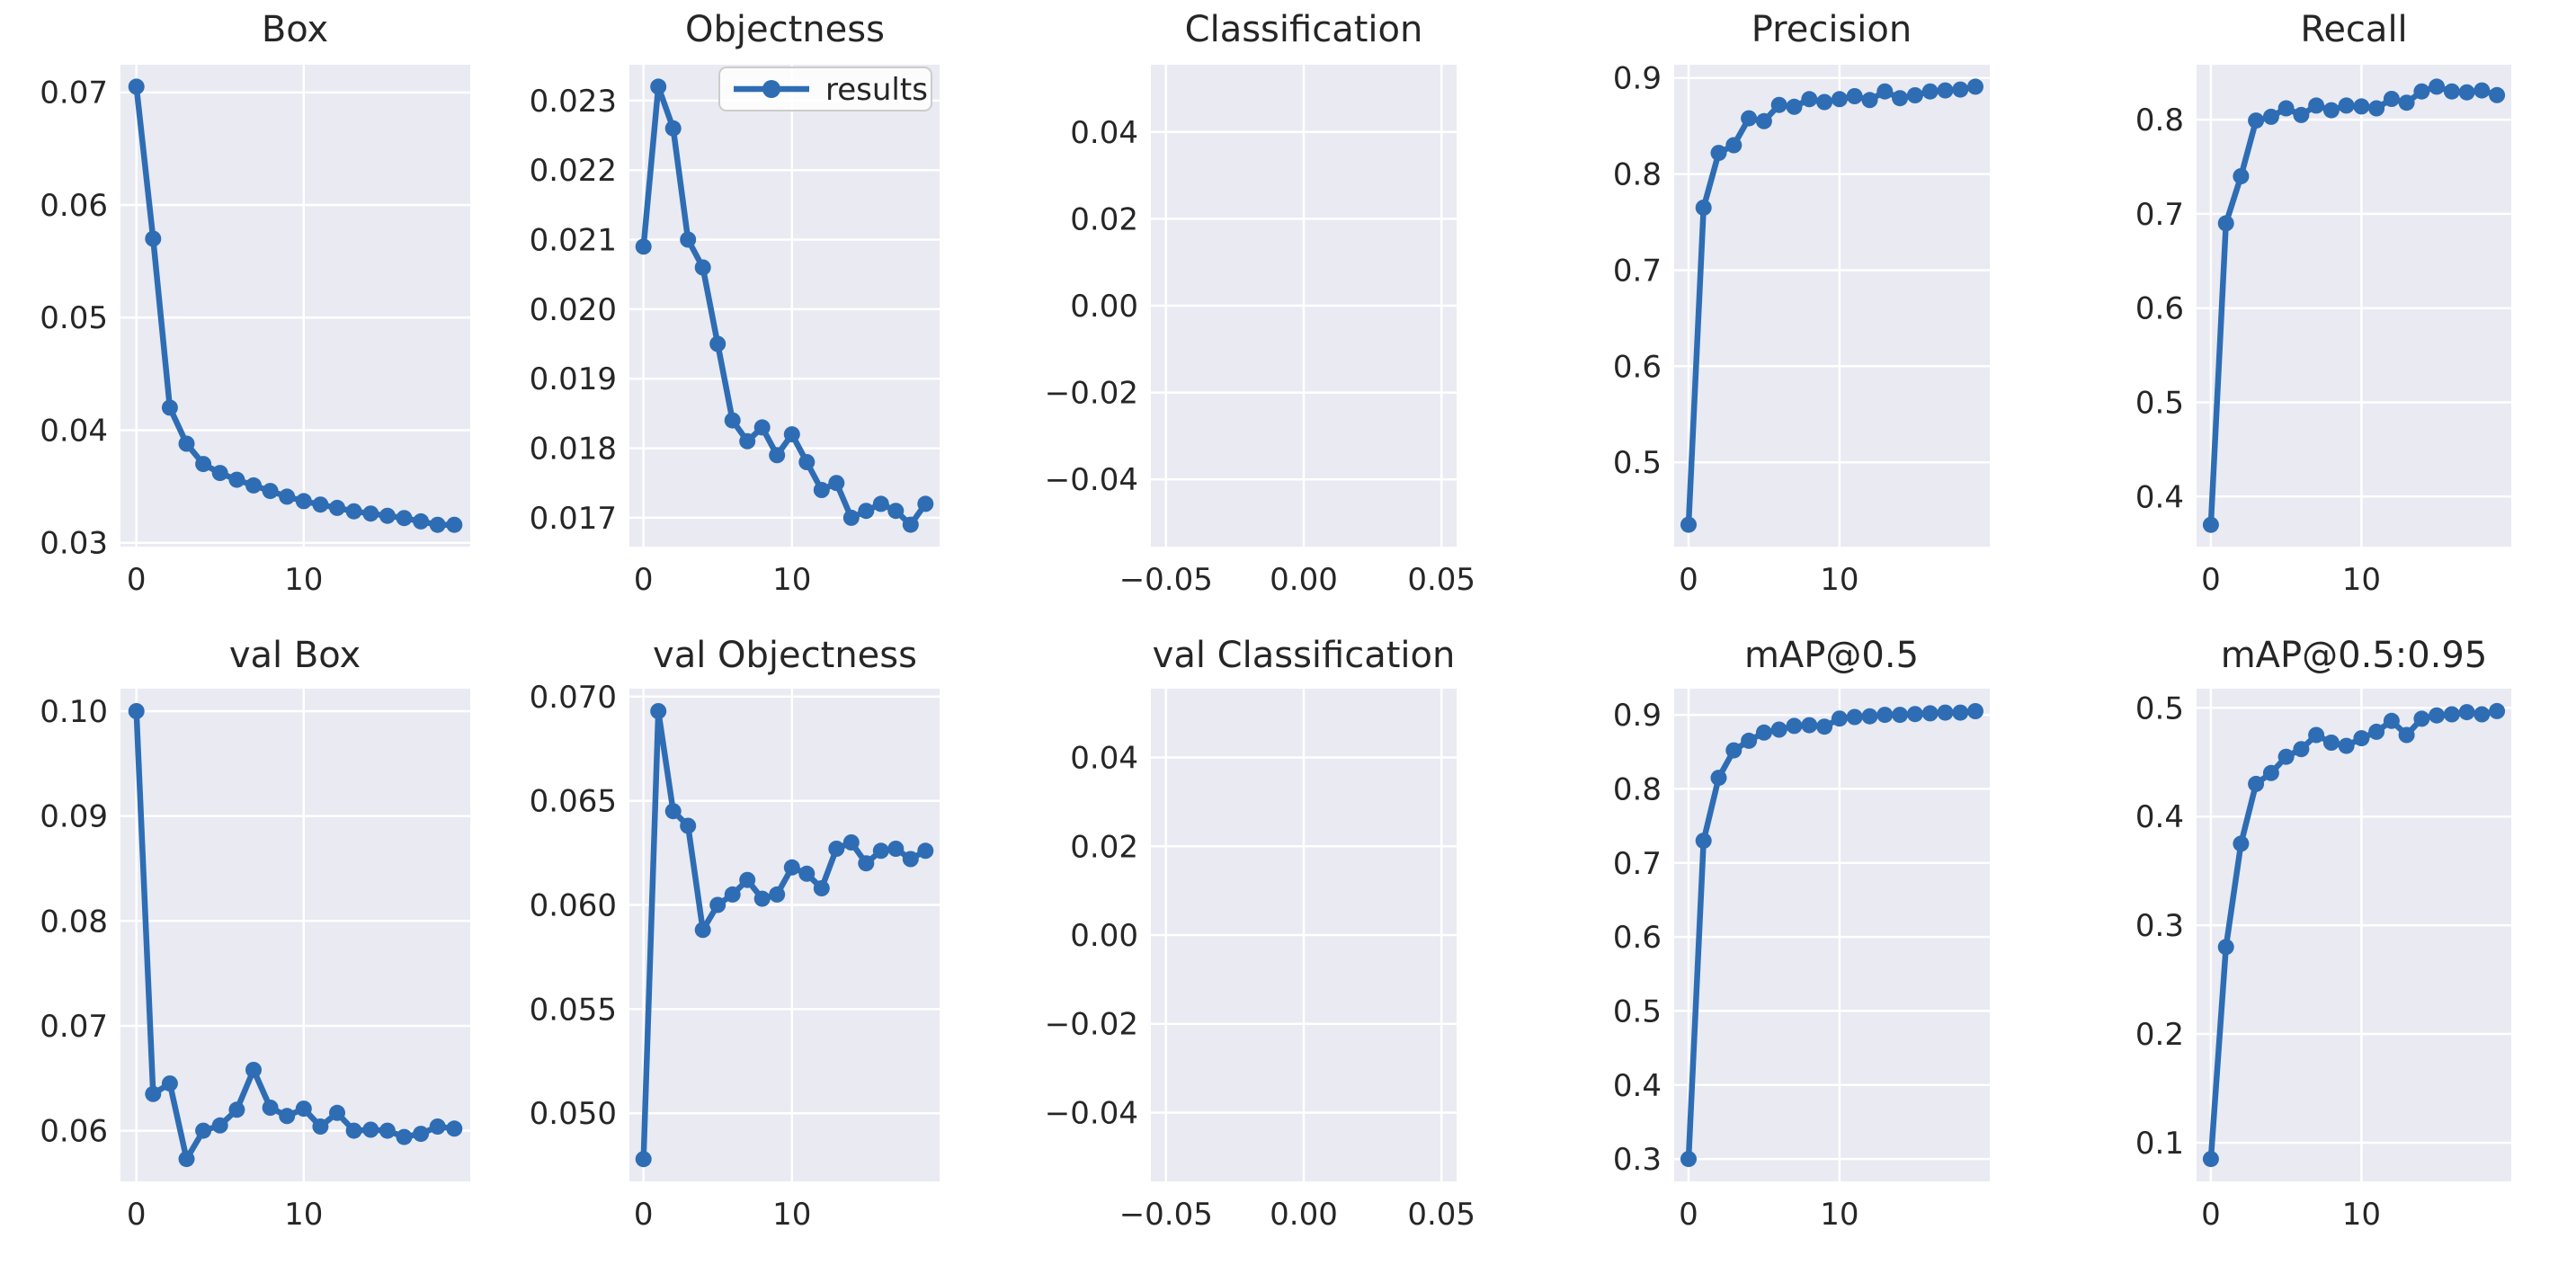 The width and height of the screenshot is (2576, 1274). I want to click on subplot-recall: Recall 0.4 0.5 0.6 0.7 0.8 0 10, so click(2319, 318).